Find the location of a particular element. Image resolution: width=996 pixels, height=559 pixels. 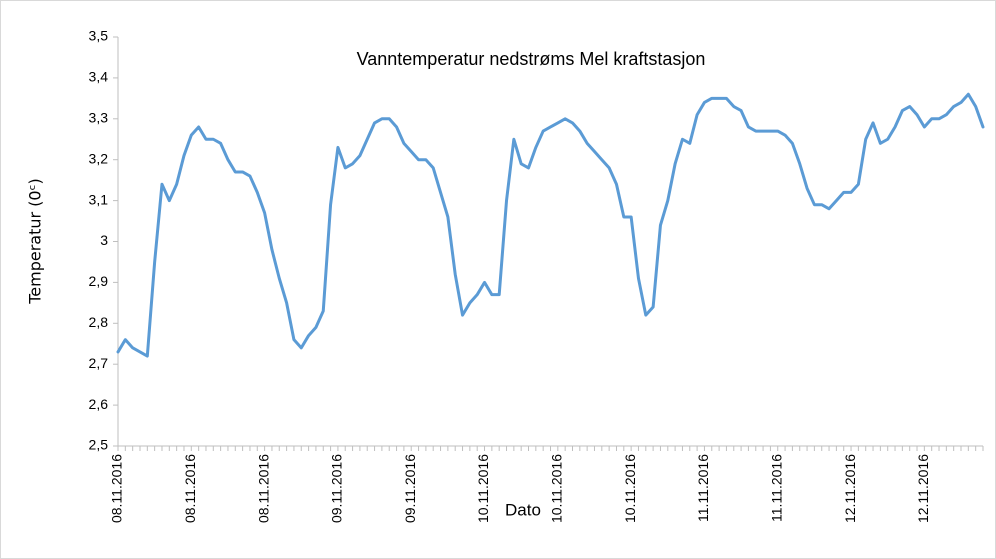

y-tick-label: 3,5 is located at coordinates (99, 36).